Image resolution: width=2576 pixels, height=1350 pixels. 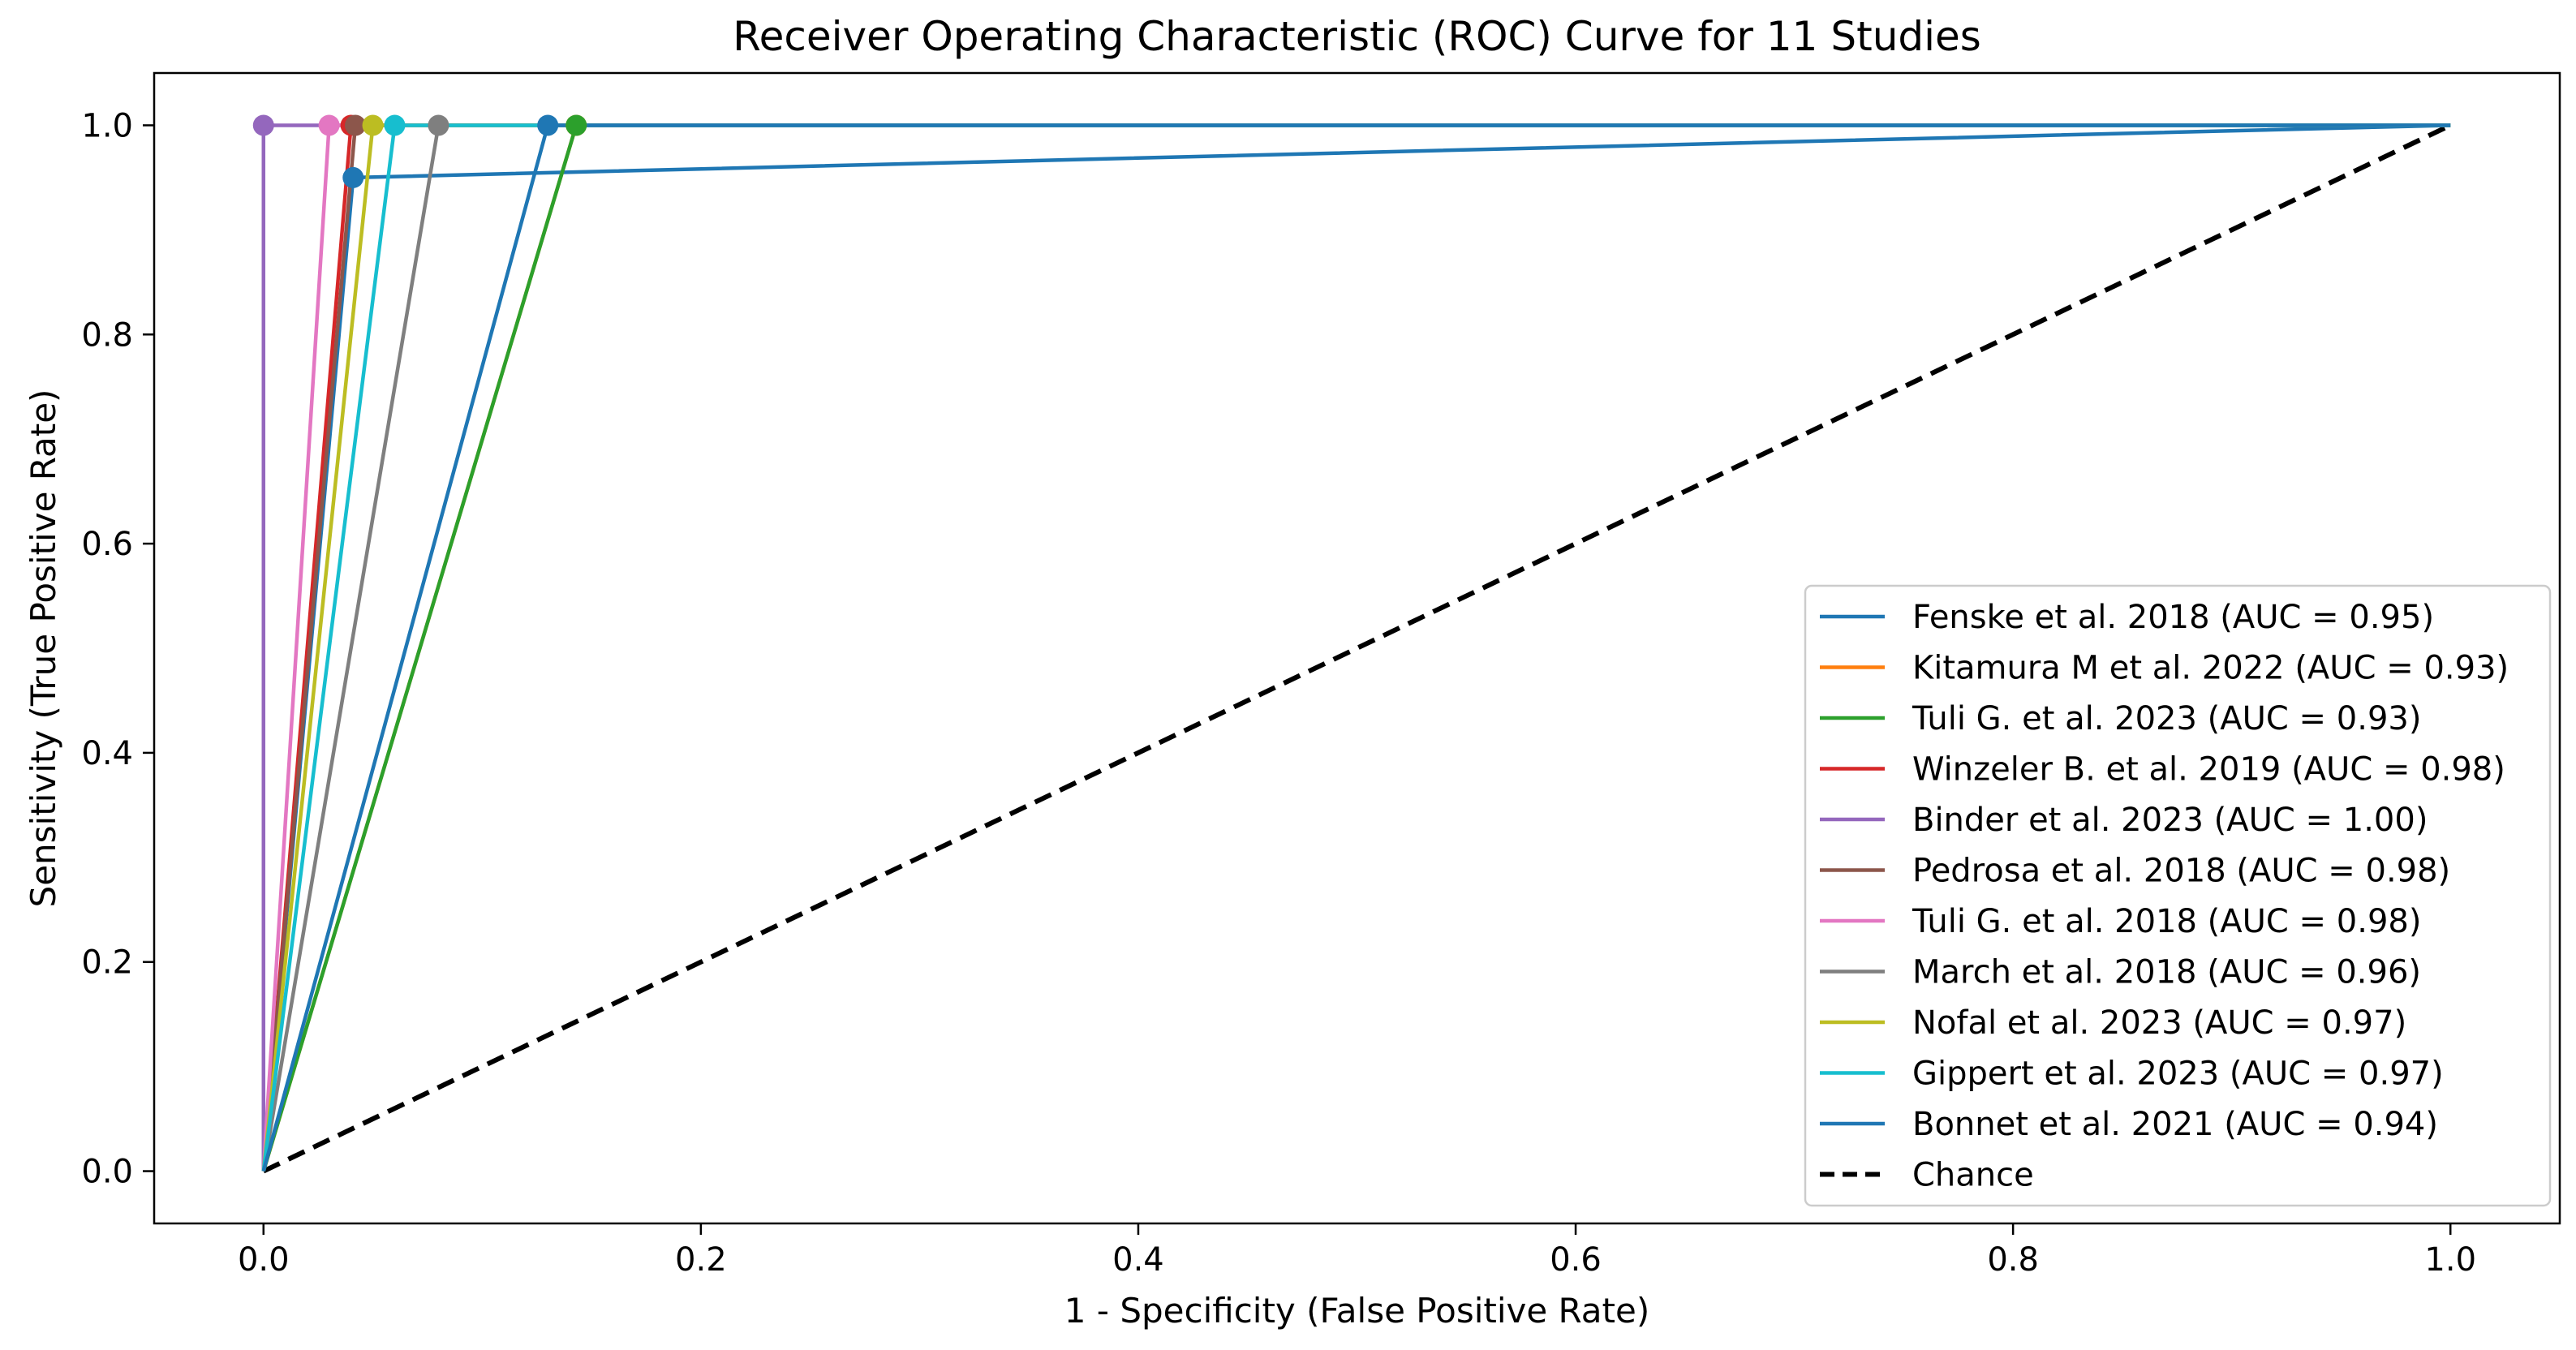 I want to click on y-axis-label: Sensitivity (True Positive Rate), so click(x=43, y=648).